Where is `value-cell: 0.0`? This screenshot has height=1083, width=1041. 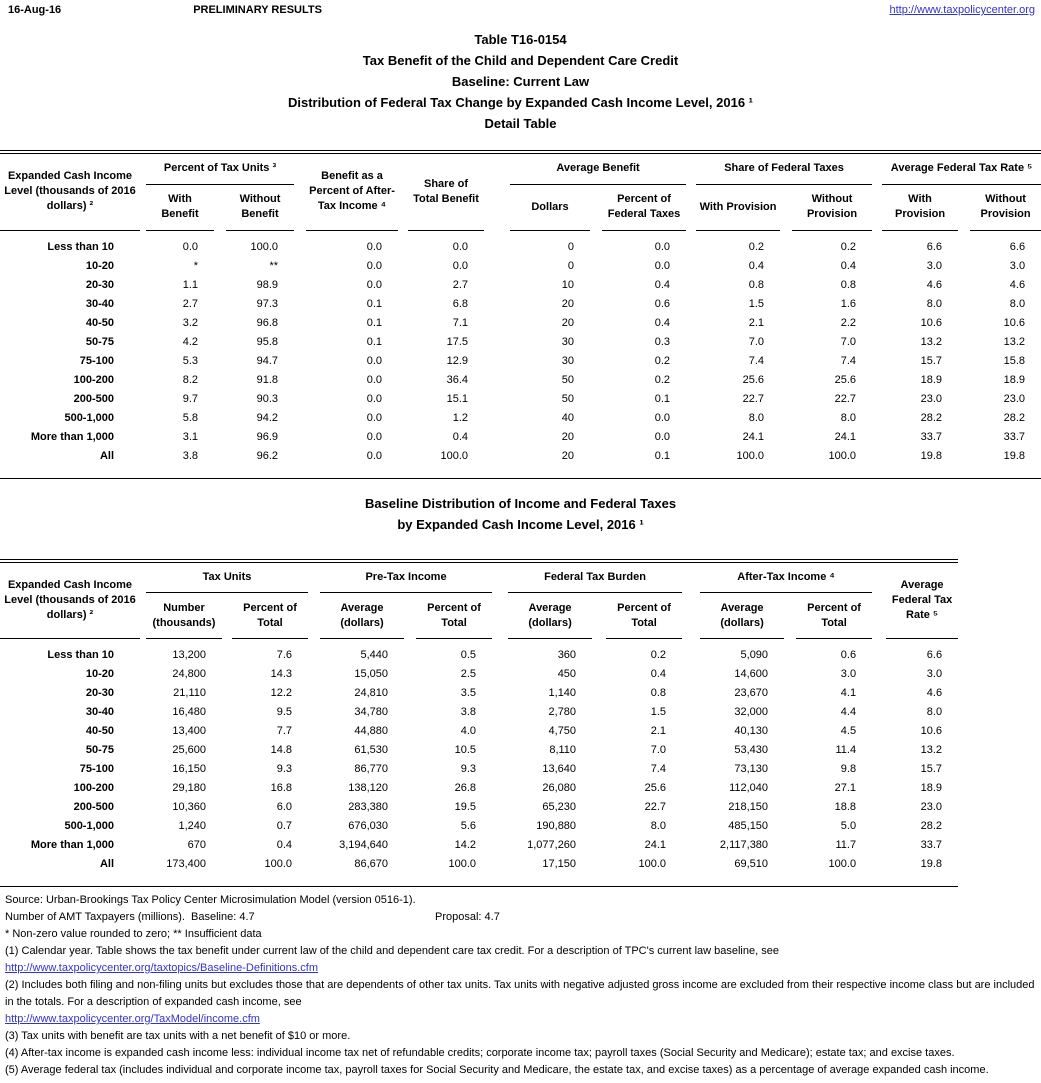 value-cell: 0.0 is located at coordinates (460, 265).